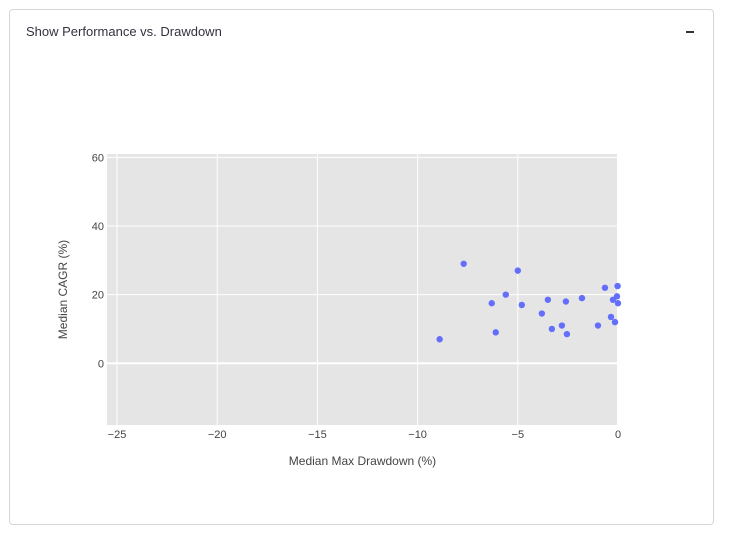  What do you see at coordinates (361, 32) in the screenshot?
I see `panel-header: Show Performance vs. Drawdown` at bounding box center [361, 32].